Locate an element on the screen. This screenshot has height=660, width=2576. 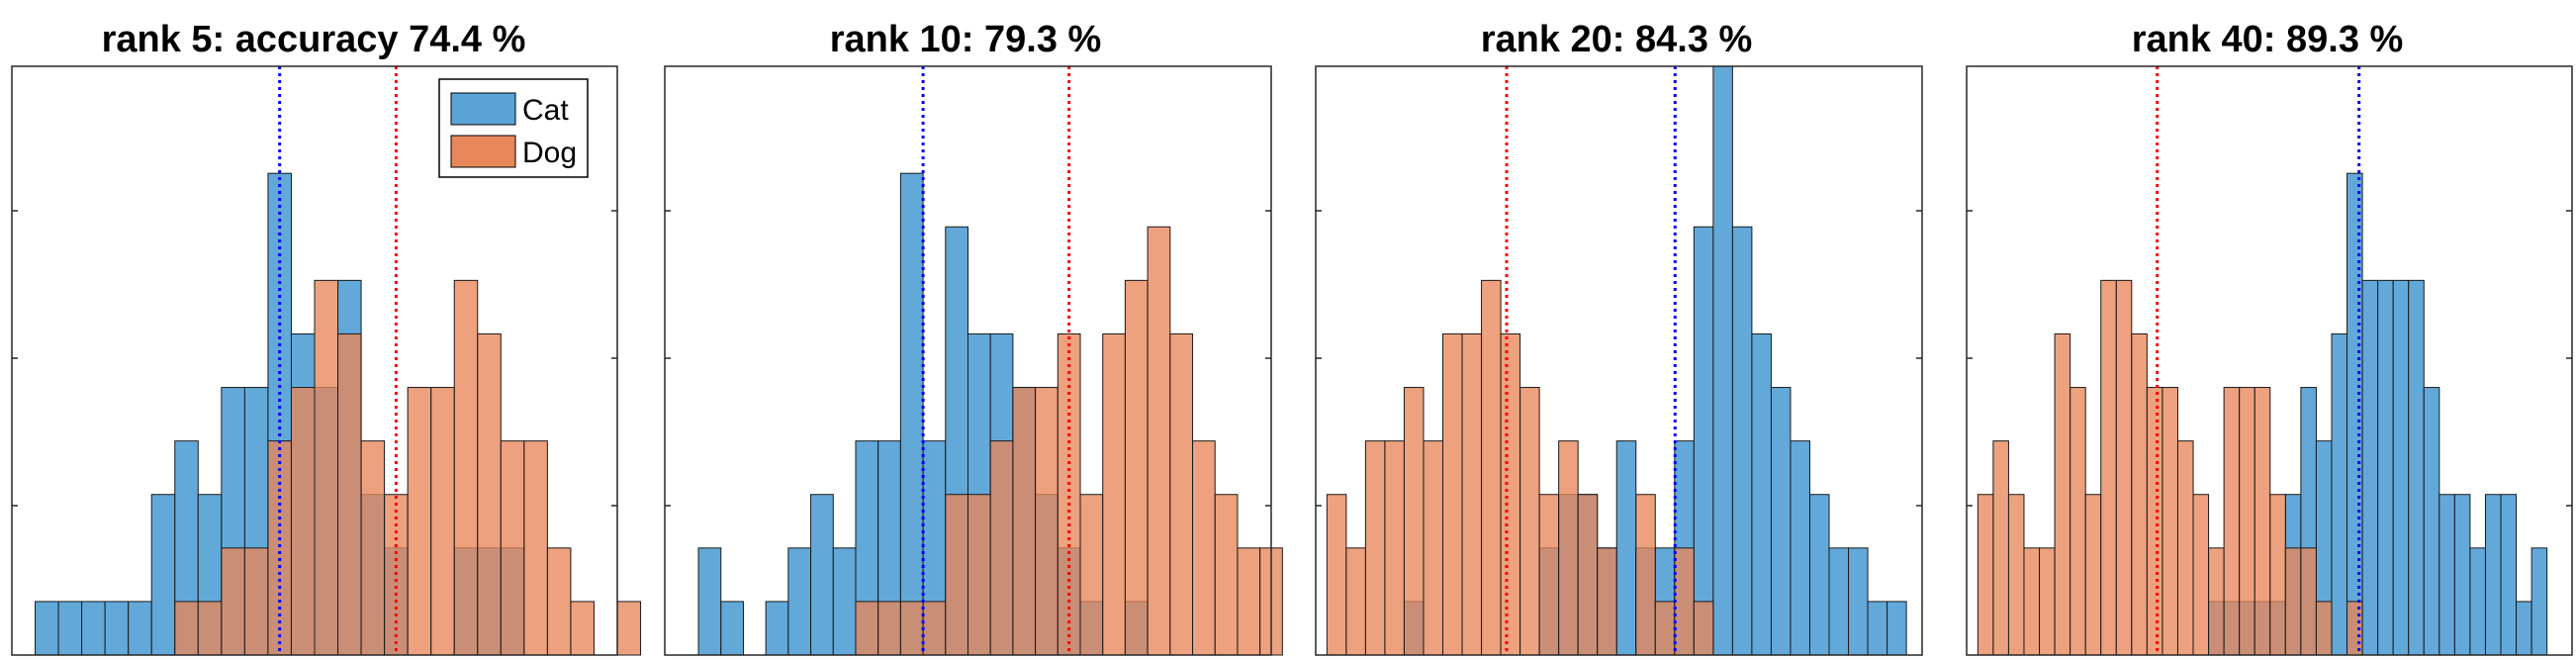
legend: Cat Dog is located at coordinates (514, 128).